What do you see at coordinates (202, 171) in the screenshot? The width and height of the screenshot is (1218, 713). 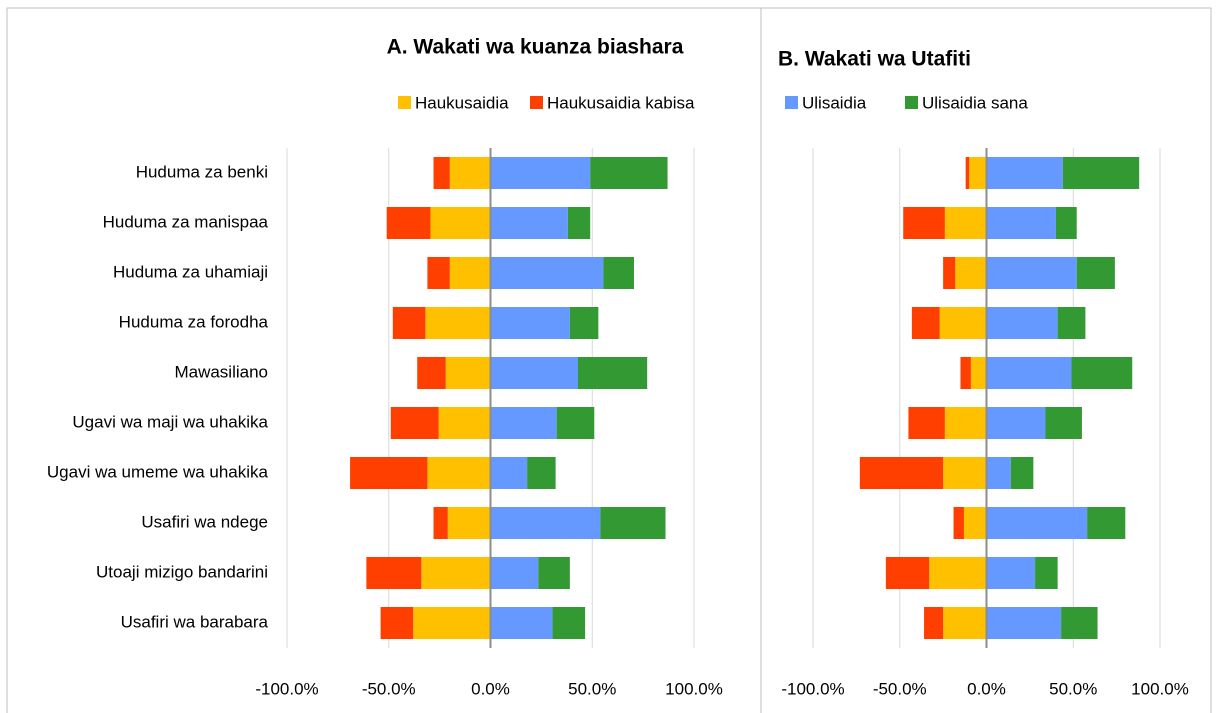 I see `y-tick-label: Huduma za benki` at bounding box center [202, 171].